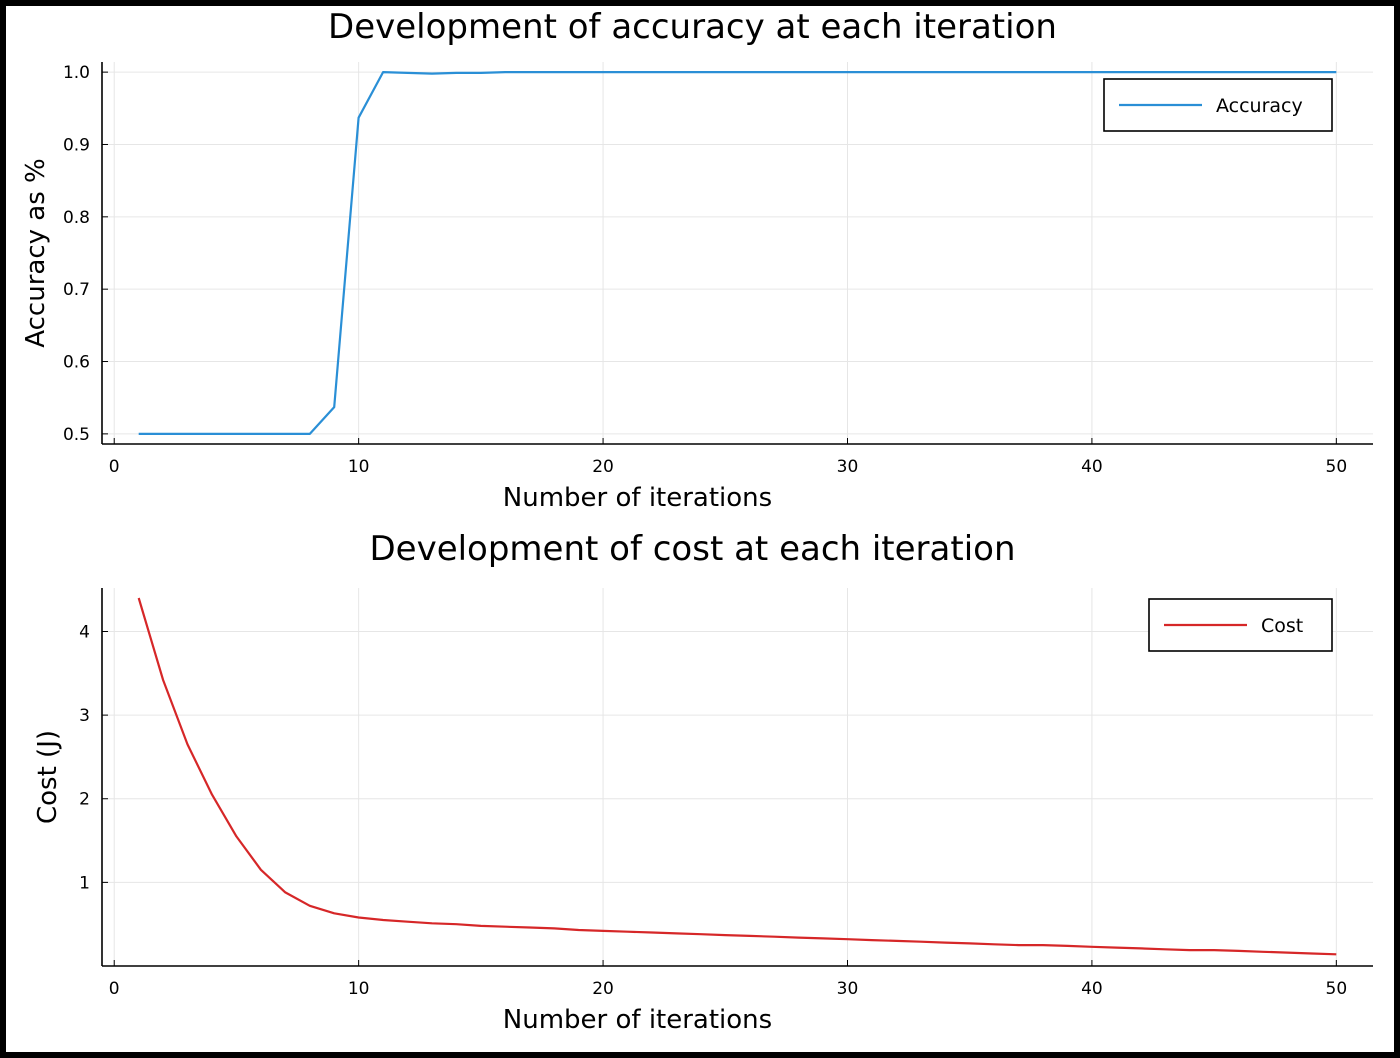  What do you see at coordinates (76, 73) in the screenshot?
I see `y-tick-label: 1.0` at bounding box center [76, 73].